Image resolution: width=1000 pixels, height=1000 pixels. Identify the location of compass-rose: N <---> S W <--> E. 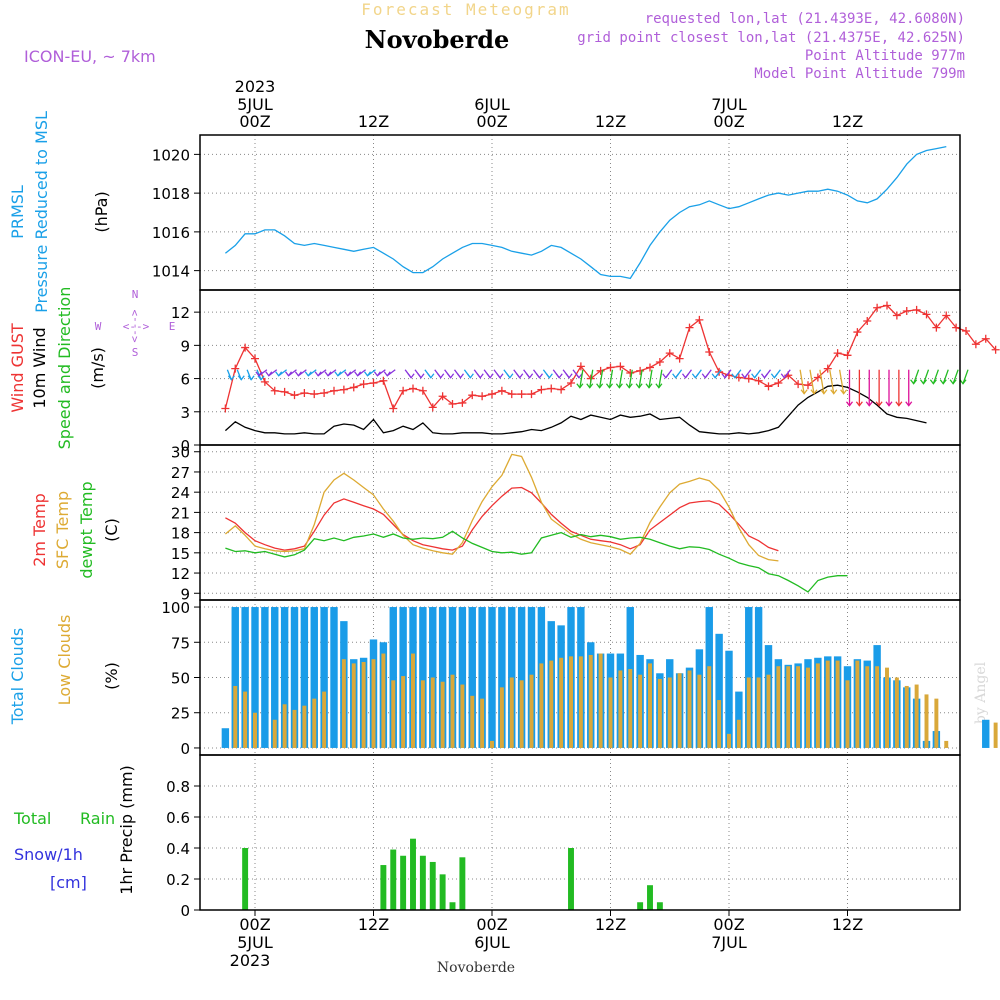
(135, 323).